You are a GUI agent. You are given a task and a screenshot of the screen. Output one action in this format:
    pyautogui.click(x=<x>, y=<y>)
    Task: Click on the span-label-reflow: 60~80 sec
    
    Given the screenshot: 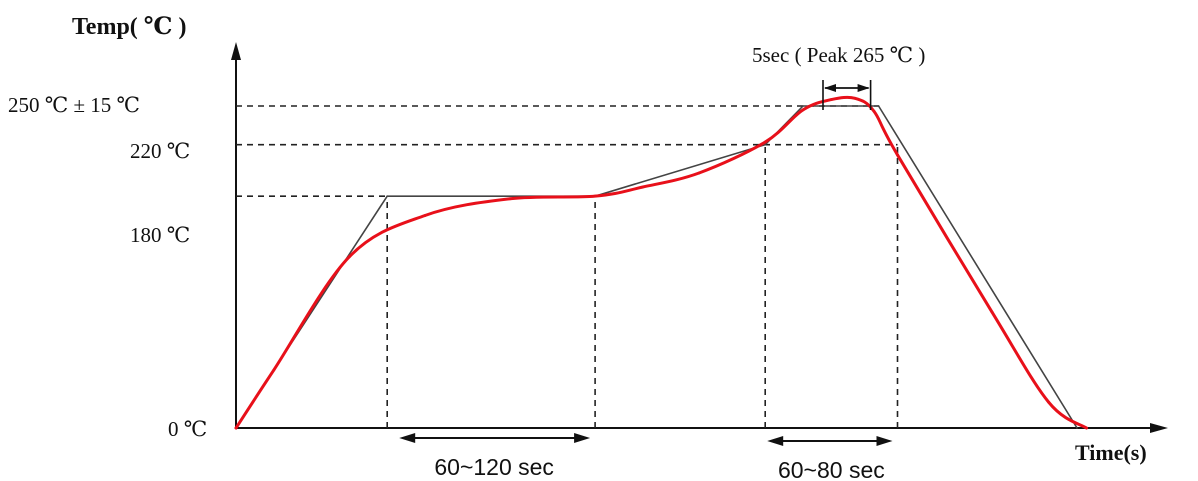 What is the action you would take?
    pyautogui.click(x=831, y=469)
    